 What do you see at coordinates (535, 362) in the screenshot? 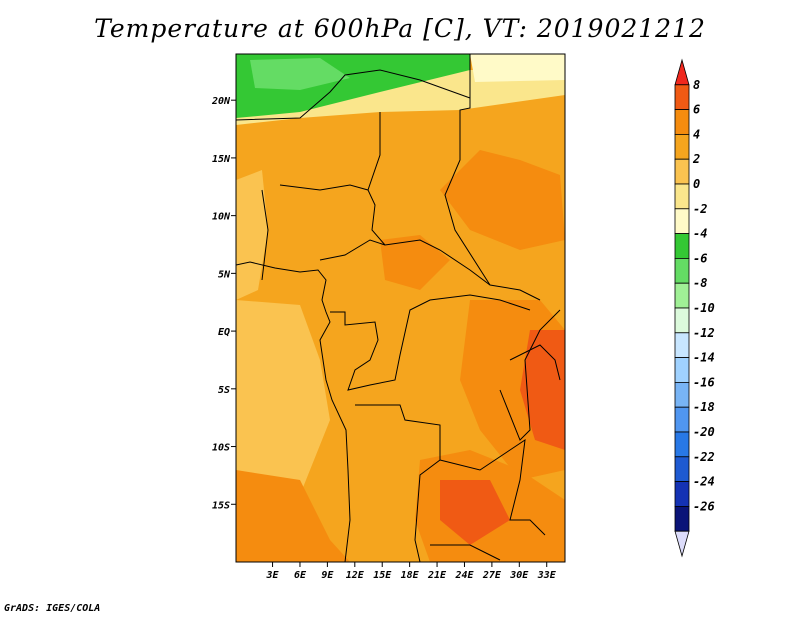
I see `border-east` at bounding box center [535, 362].